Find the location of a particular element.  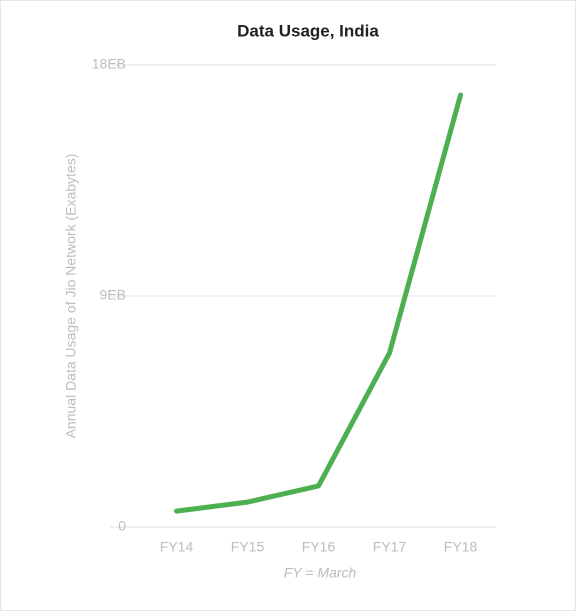

x-tick-label: FY16 is located at coordinates (319, 547).